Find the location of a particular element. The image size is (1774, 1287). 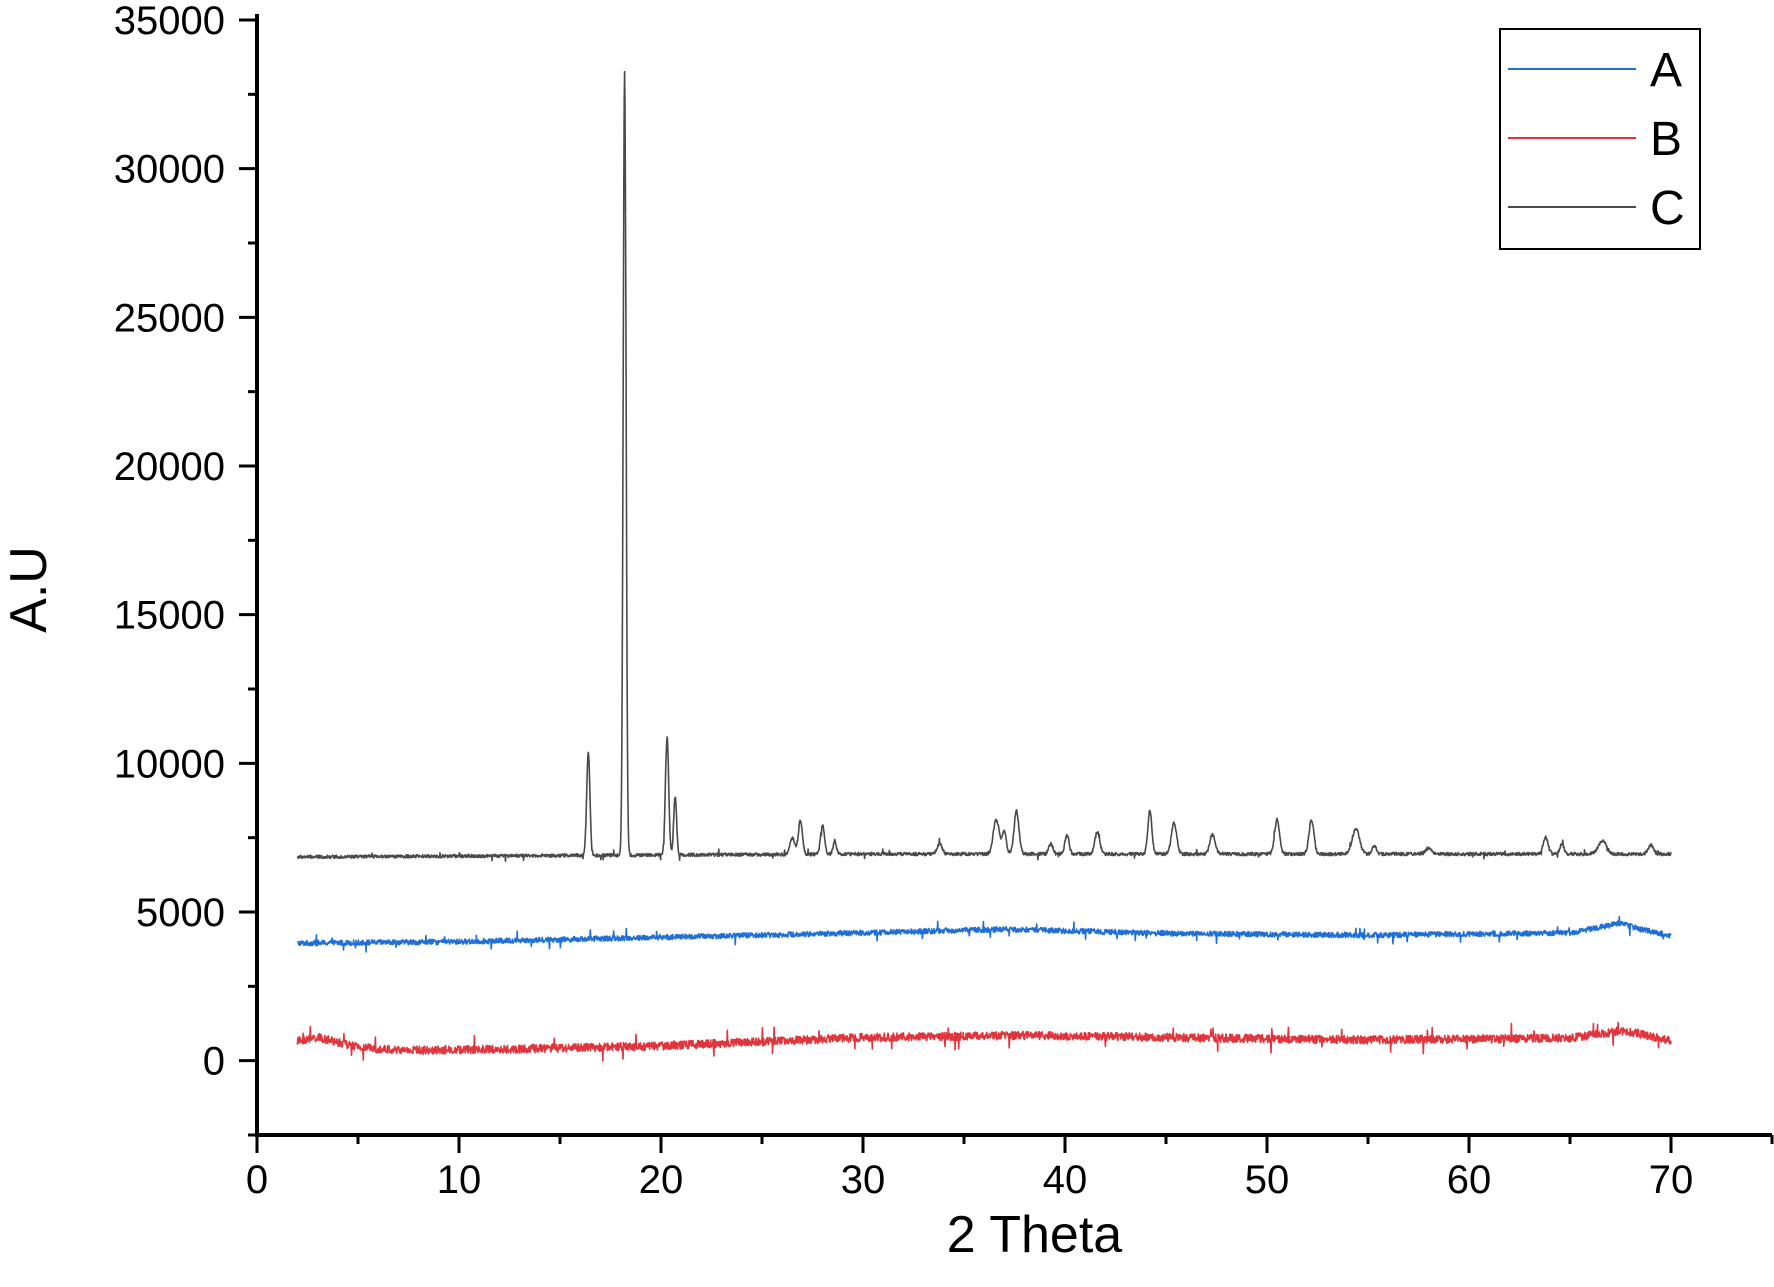

y-tick-label: 35000 is located at coordinates (169, 21).